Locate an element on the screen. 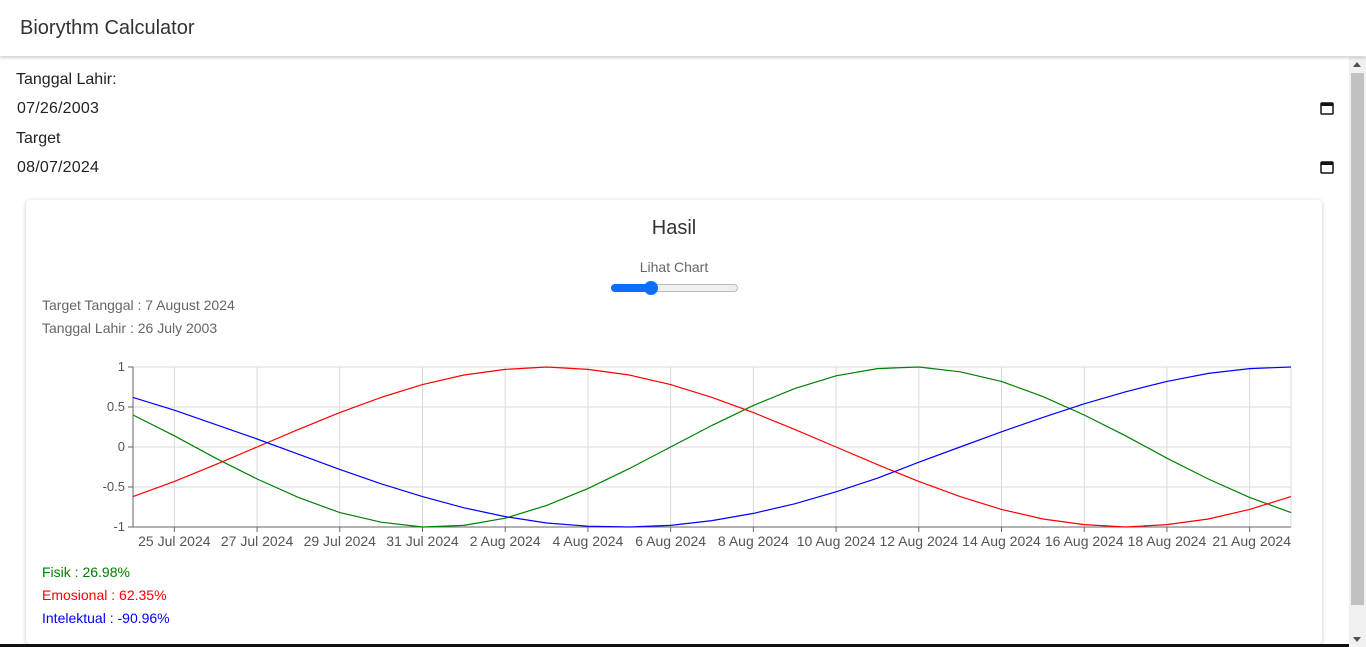 The height and width of the screenshot is (647, 1366). x-tick-label: 25 Jul 2024 is located at coordinates (174, 541).